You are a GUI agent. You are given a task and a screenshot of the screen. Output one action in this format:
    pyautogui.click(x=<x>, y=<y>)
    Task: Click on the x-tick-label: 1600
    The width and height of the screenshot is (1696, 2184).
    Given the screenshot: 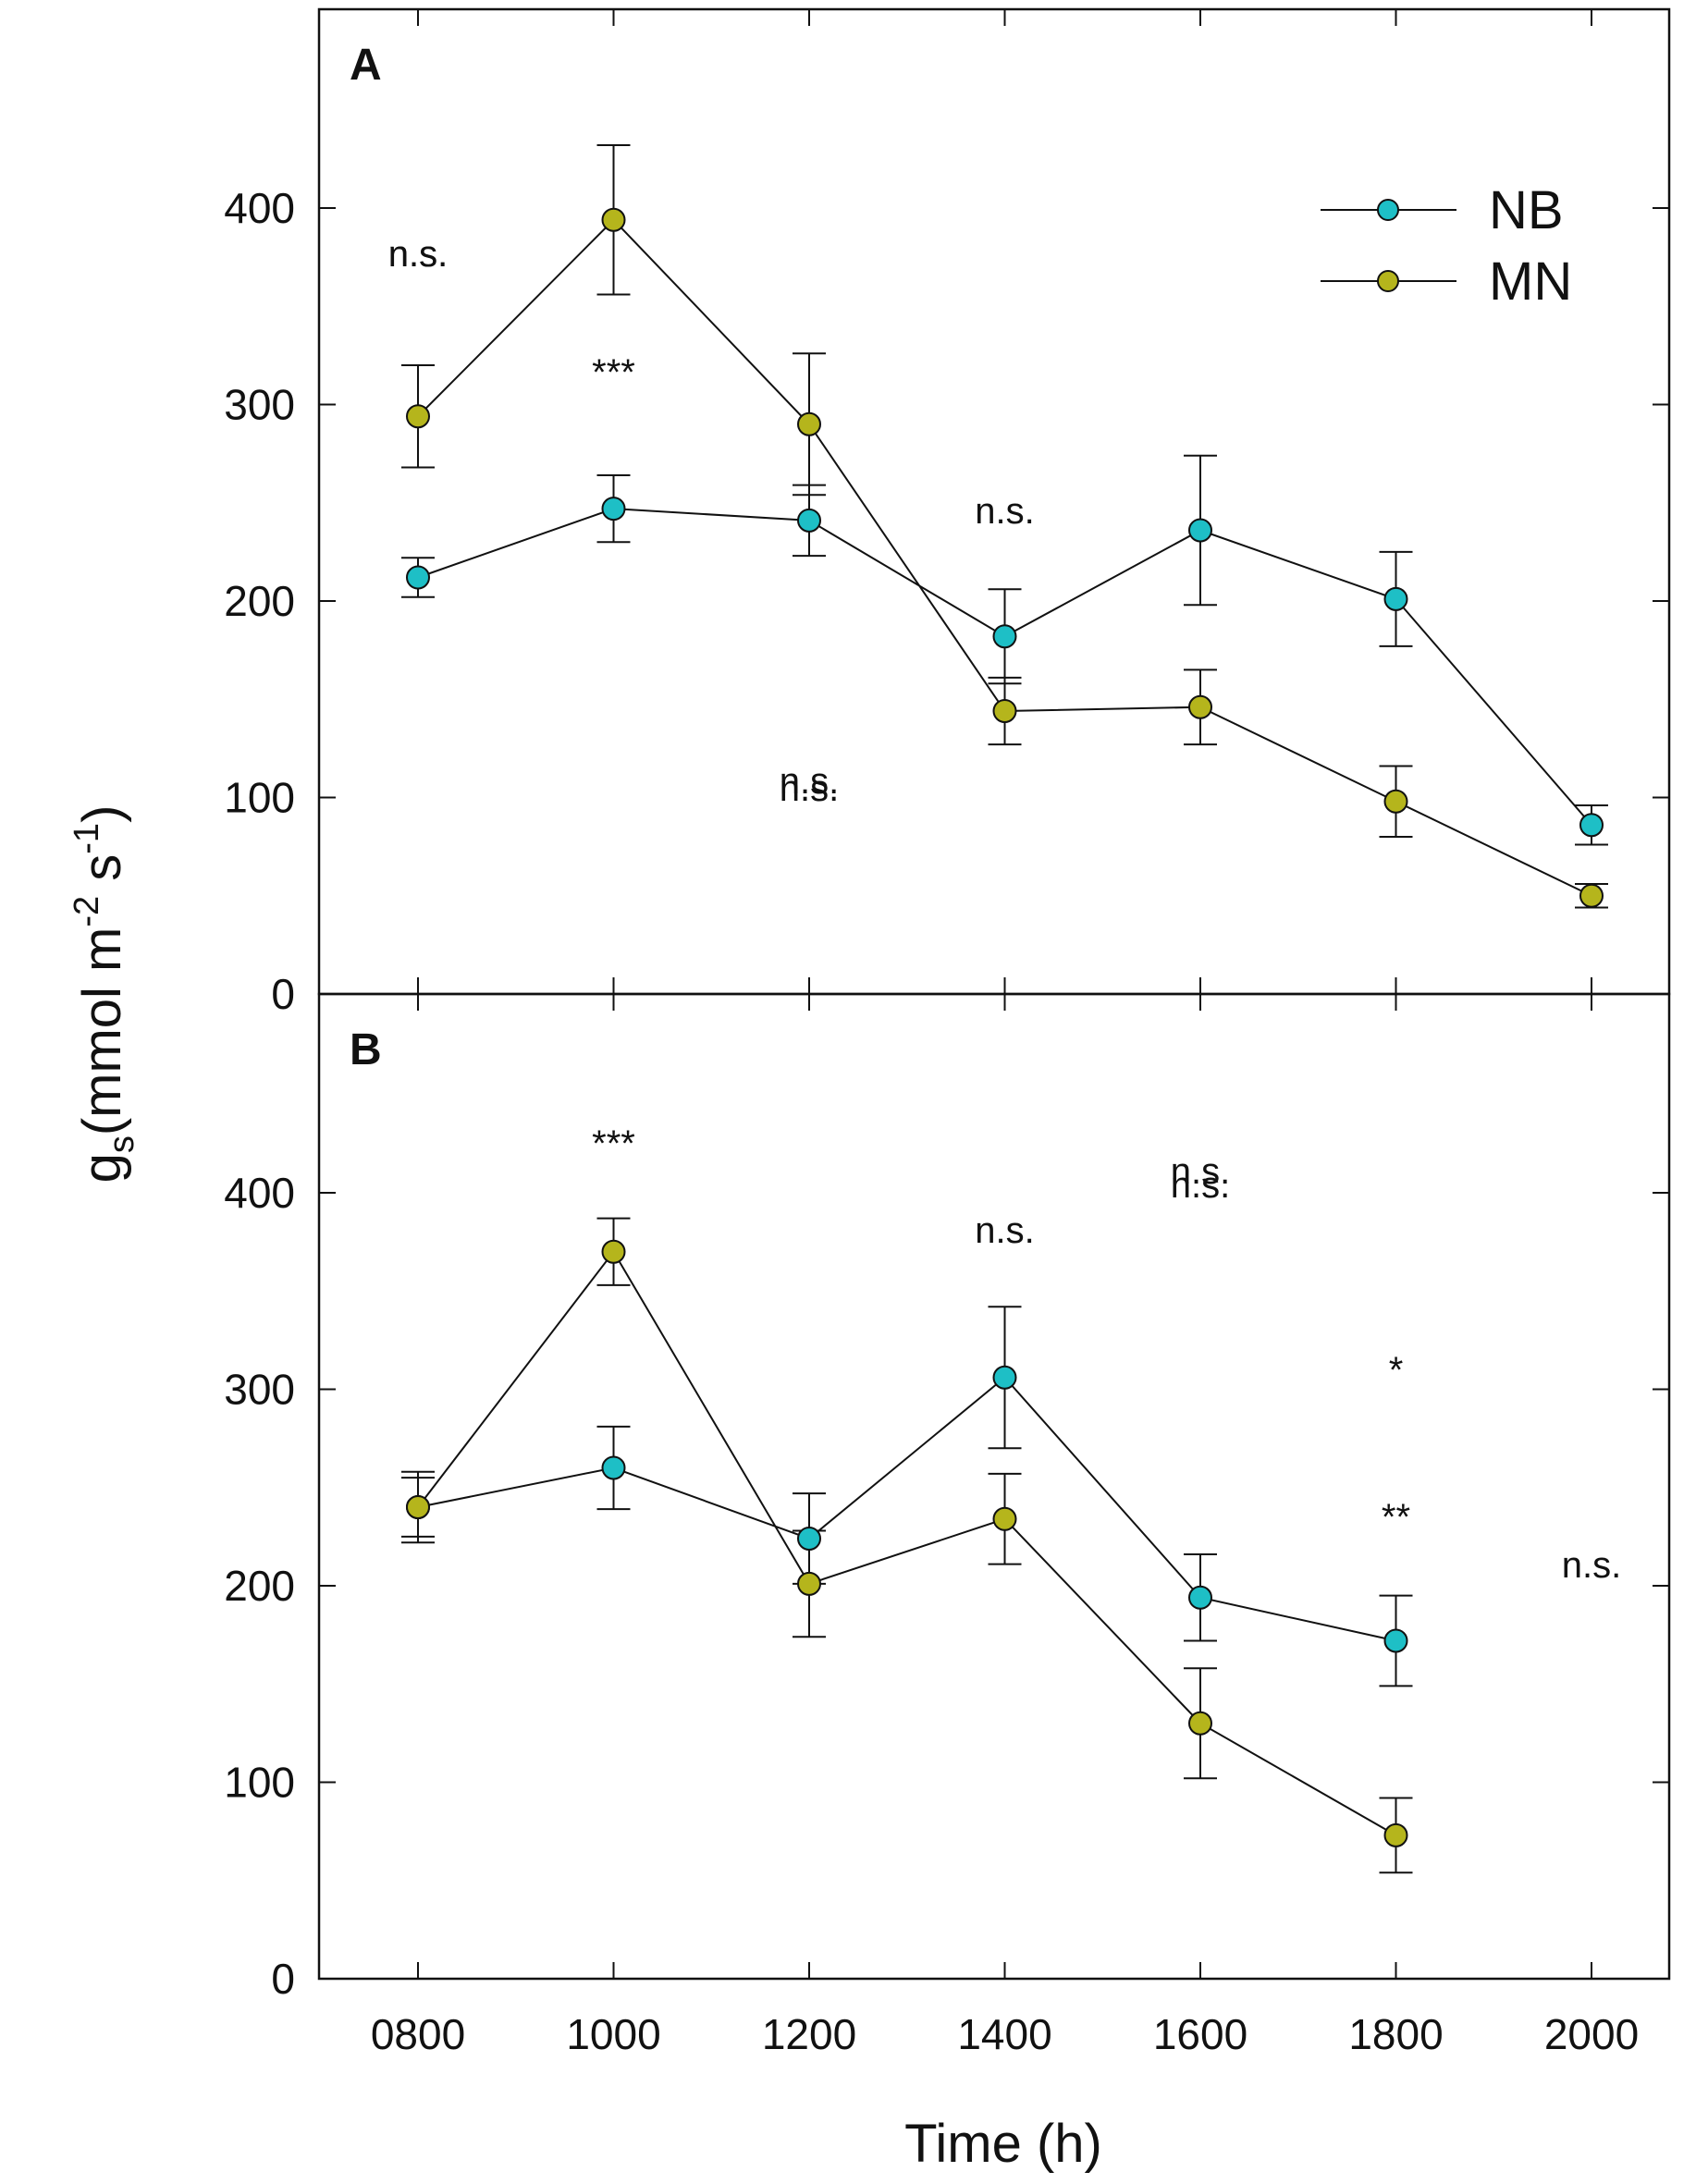 What is the action you would take?
    pyautogui.click(x=1200, y=2034)
    